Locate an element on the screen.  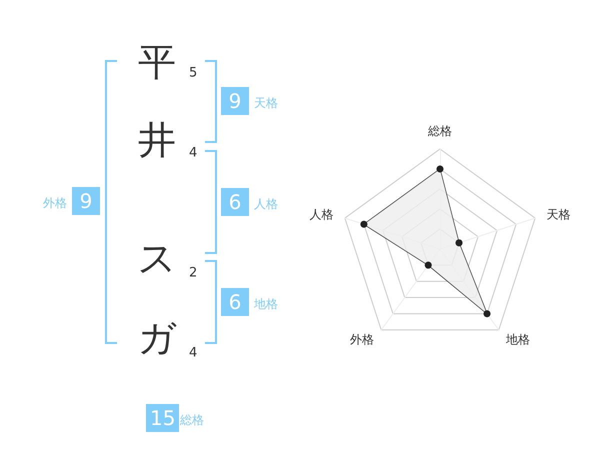
text: 平 is located at coordinates (157, 62).